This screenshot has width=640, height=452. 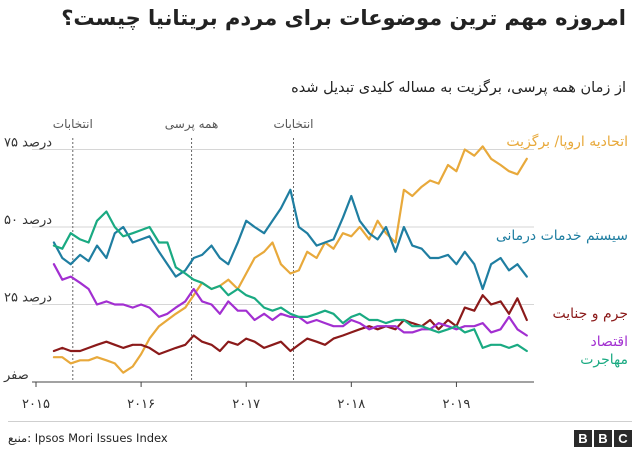 What do you see at coordinates (604, 360) in the screenshot?
I see `series-label: مهاجرت` at bounding box center [604, 360].